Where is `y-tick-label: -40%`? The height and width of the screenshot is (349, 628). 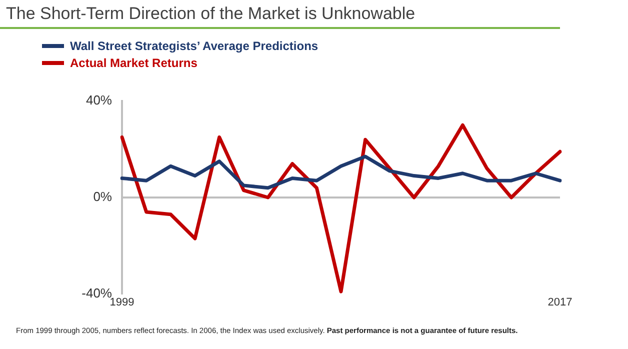
y-tick-label: -40% is located at coordinates (97, 293).